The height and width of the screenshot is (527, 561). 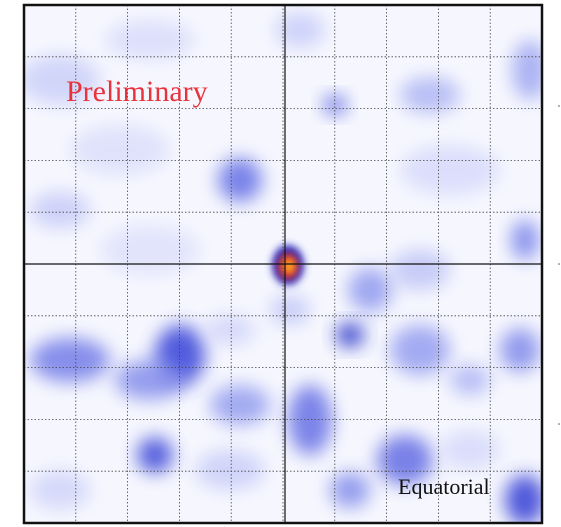 I want to click on annotation: Preliminary, so click(x=137, y=91).